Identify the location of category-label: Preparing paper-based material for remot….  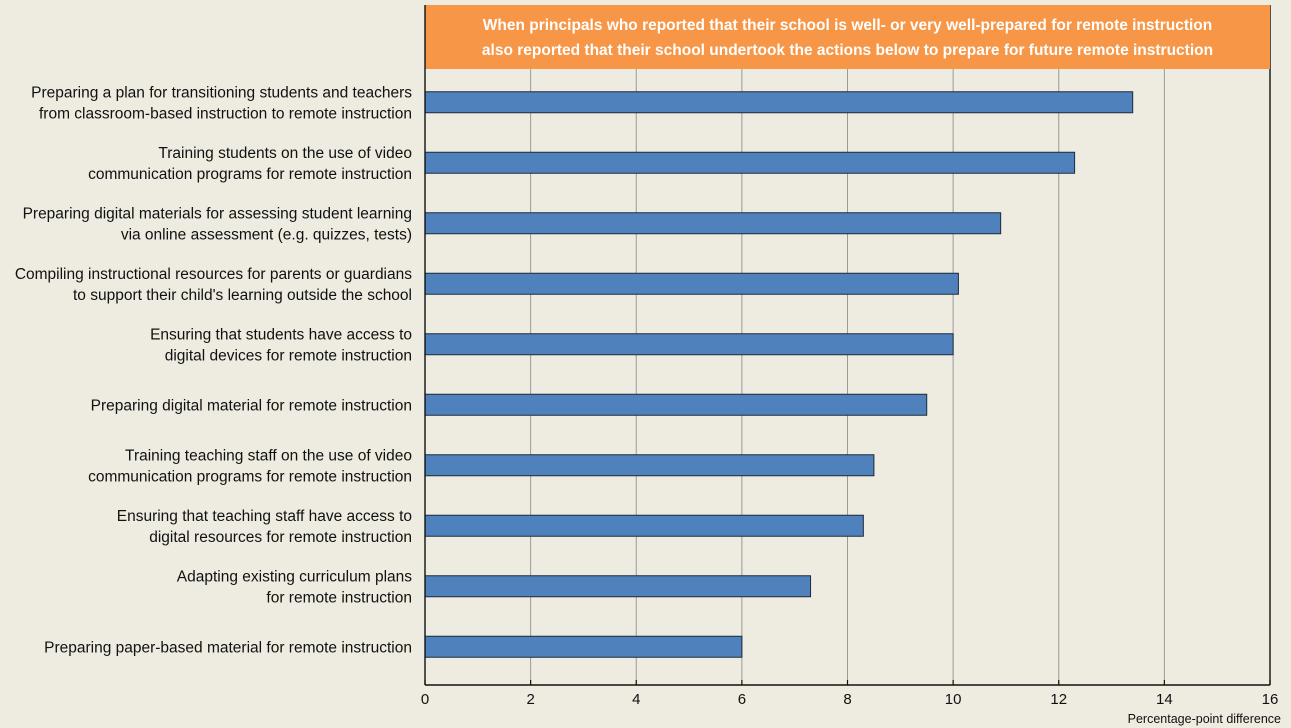
(228, 647).